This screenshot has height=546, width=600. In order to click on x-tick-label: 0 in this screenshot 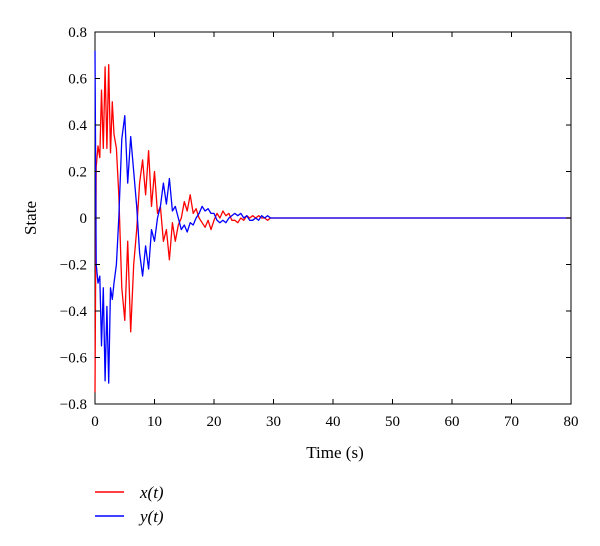, I will do `click(95, 422)`.